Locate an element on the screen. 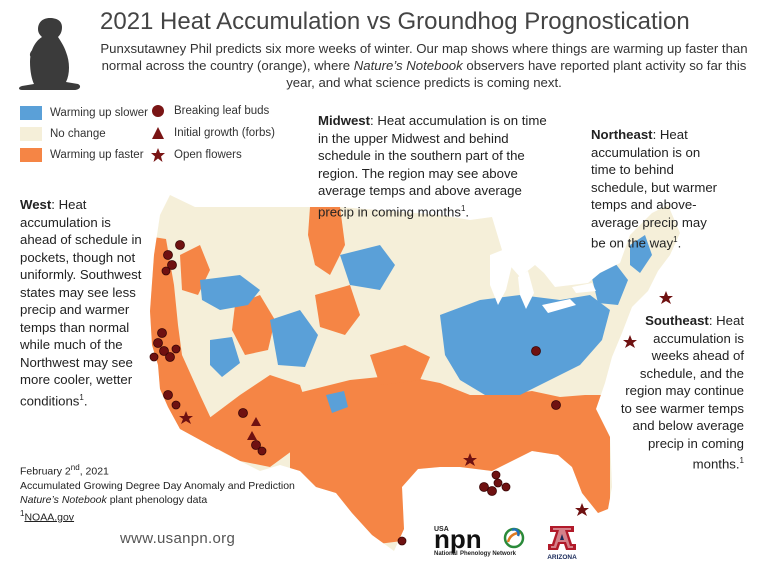  legend-item-open-flowers: Open flowers is located at coordinates (196, 155).